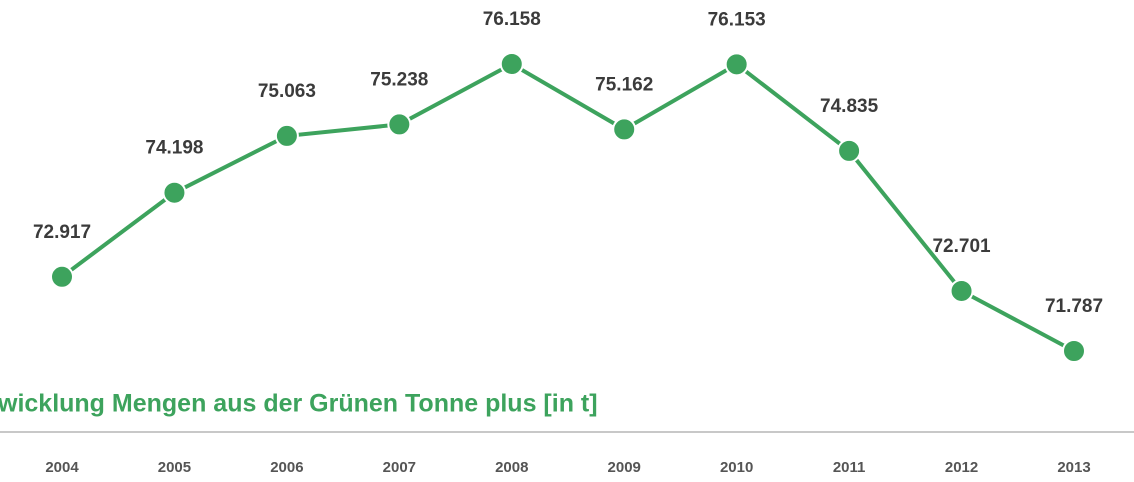  Describe the element at coordinates (174, 148) in the screenshot. I see `data-label: 74.198` at that location.